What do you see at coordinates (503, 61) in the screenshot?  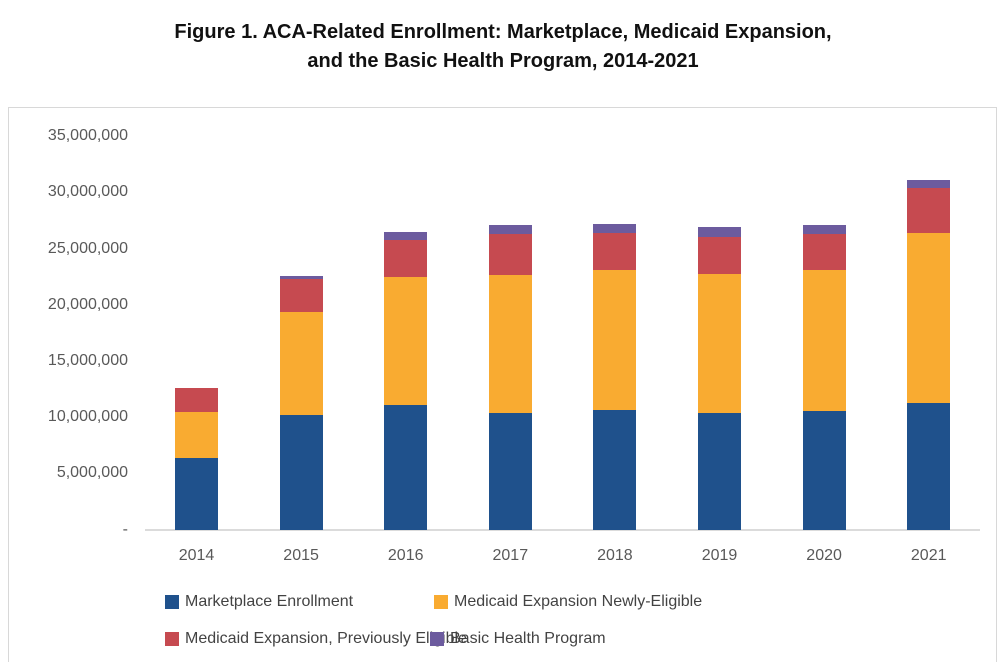 I see `chart-title-line-2: and the Basic Health Program, 2014-2021` at bounding box center [503, 61].